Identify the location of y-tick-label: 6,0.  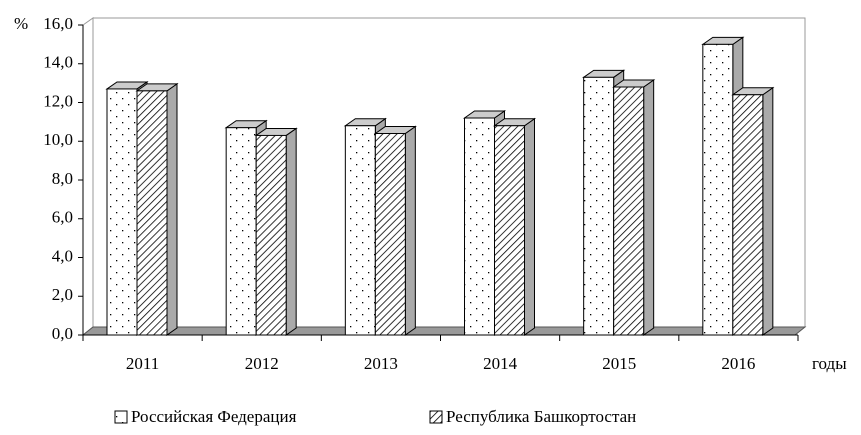
(62, 217).